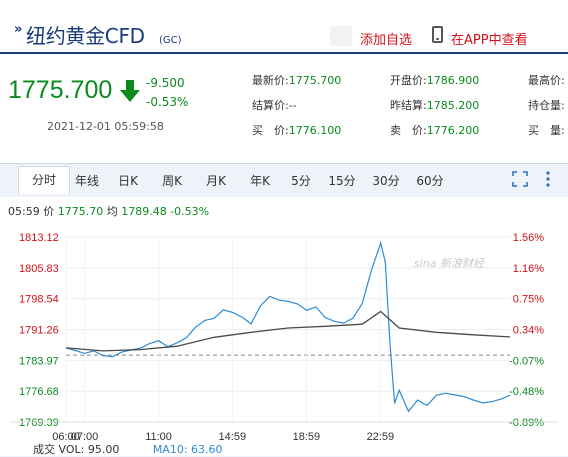 This screenshot has width=568, height=457. Describe the element at coordinates (528, 238) in the screenshot. I see `y-tick-pct: 1.56%` at that location.